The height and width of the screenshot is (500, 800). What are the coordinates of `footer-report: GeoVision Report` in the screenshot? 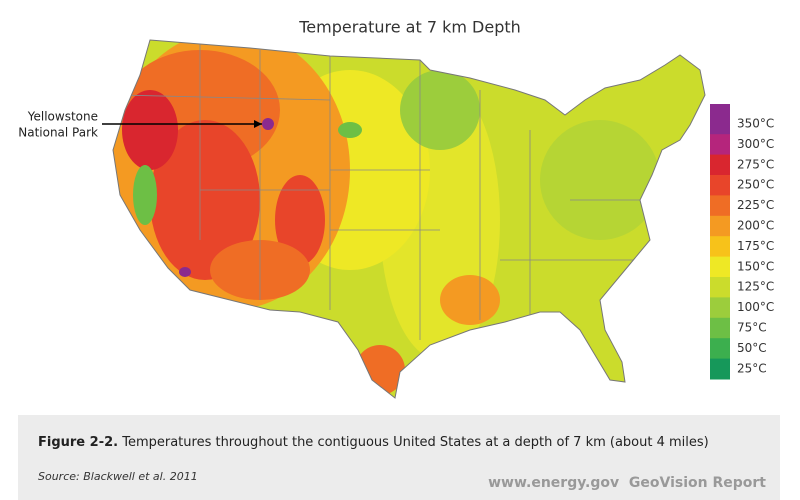 It's located at (697, 483).